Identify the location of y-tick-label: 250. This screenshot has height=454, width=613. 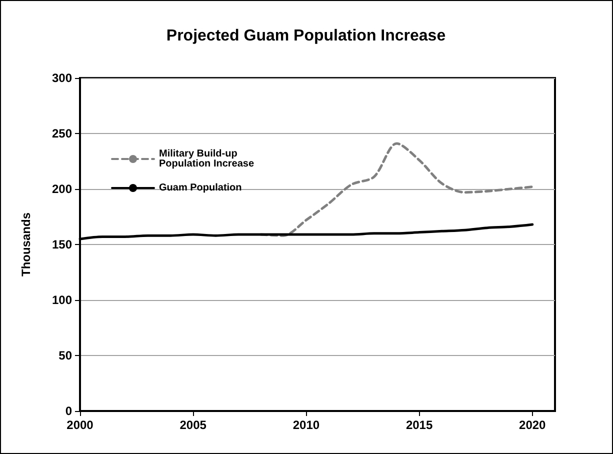
(62, 133).